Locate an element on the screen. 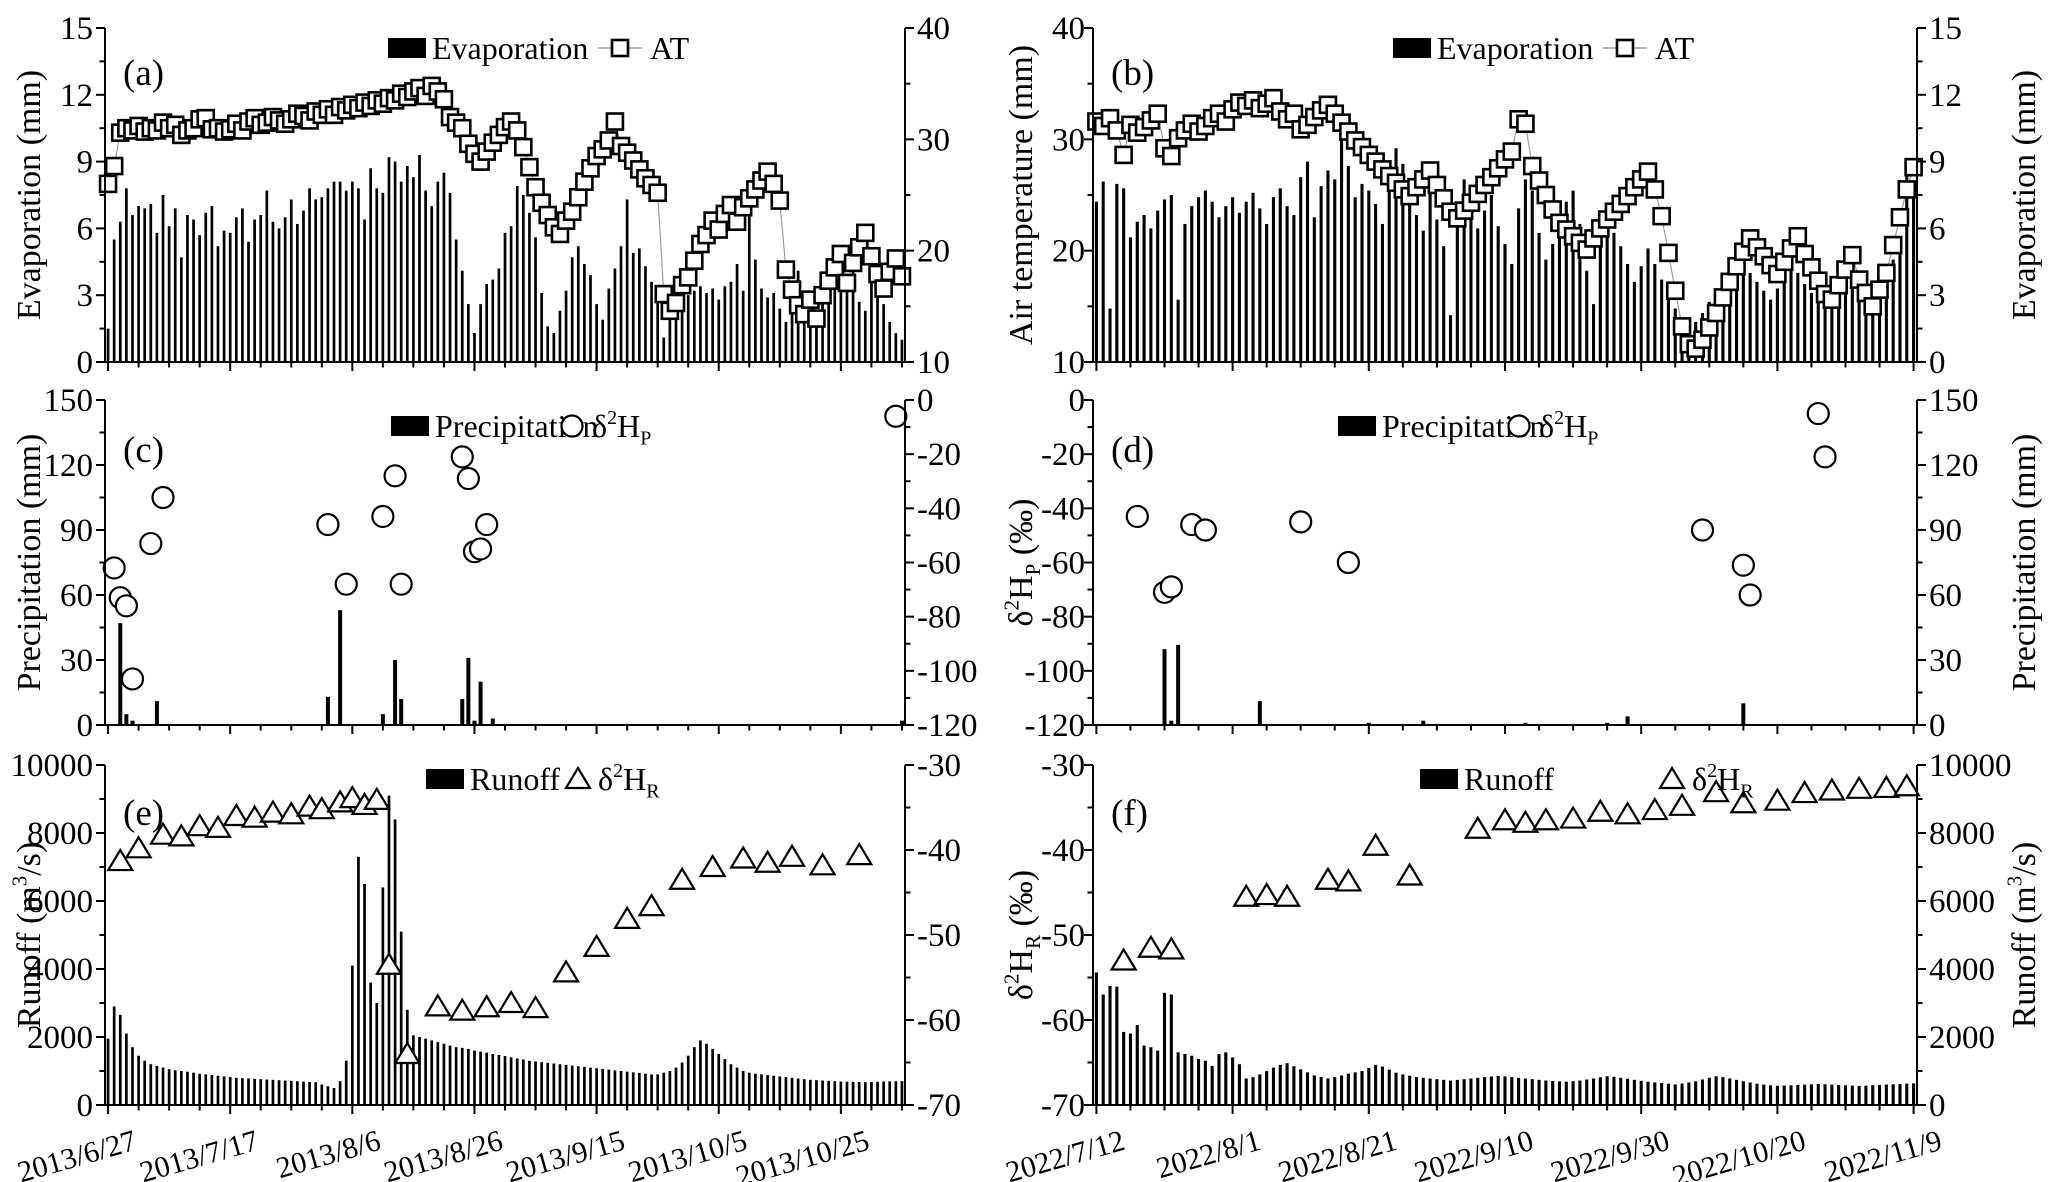  tick-label: 30 is located at coordinates (1945, 661).